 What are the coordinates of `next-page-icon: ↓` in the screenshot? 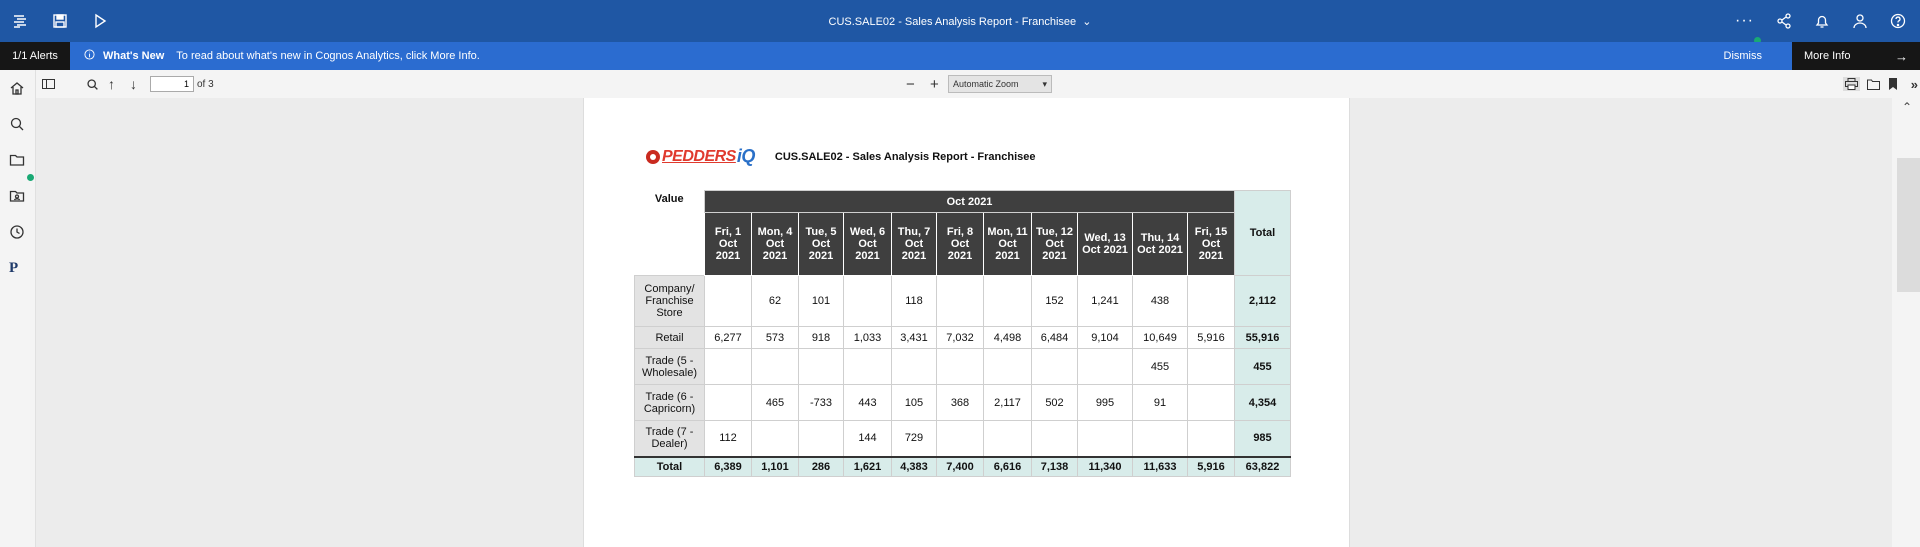 It's located at (133, 84).